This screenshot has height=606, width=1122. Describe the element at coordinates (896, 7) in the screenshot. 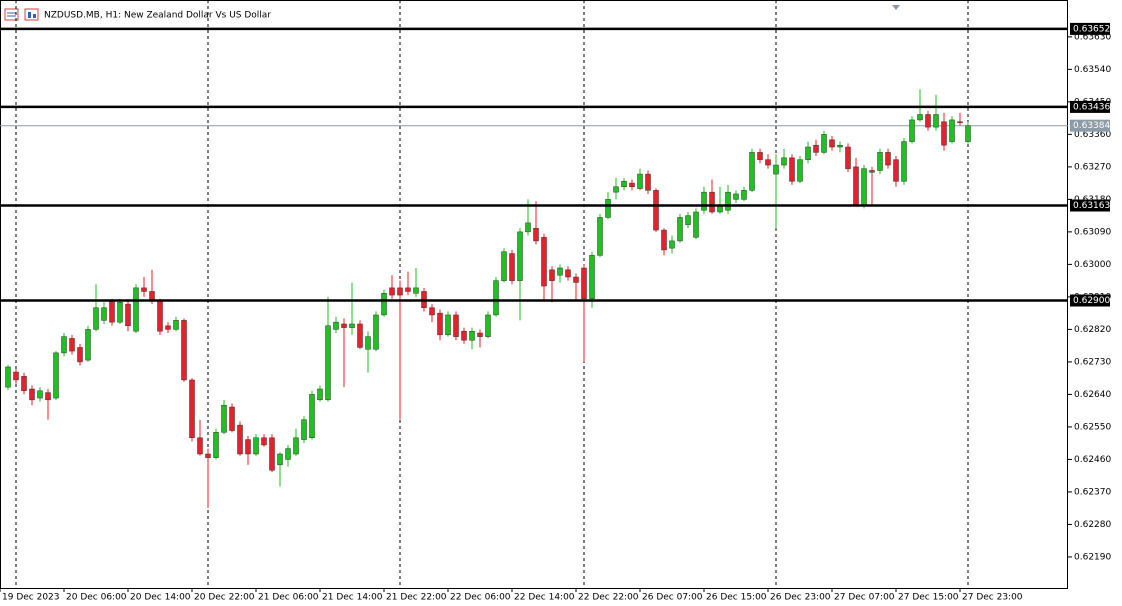

I see `shift-marker` at that location.